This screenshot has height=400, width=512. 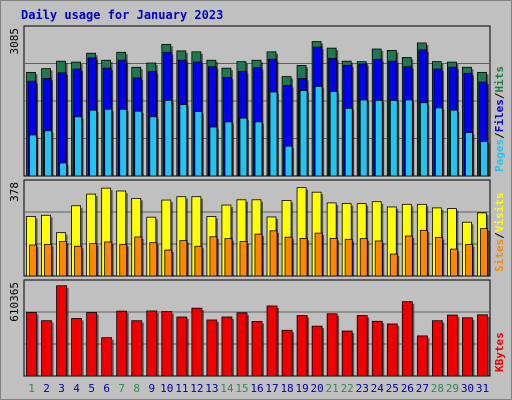 What do you see at coordinates (61, 388) in the screenshot?
I see `x-tick-label: 3` at bounding box center [61, 388].